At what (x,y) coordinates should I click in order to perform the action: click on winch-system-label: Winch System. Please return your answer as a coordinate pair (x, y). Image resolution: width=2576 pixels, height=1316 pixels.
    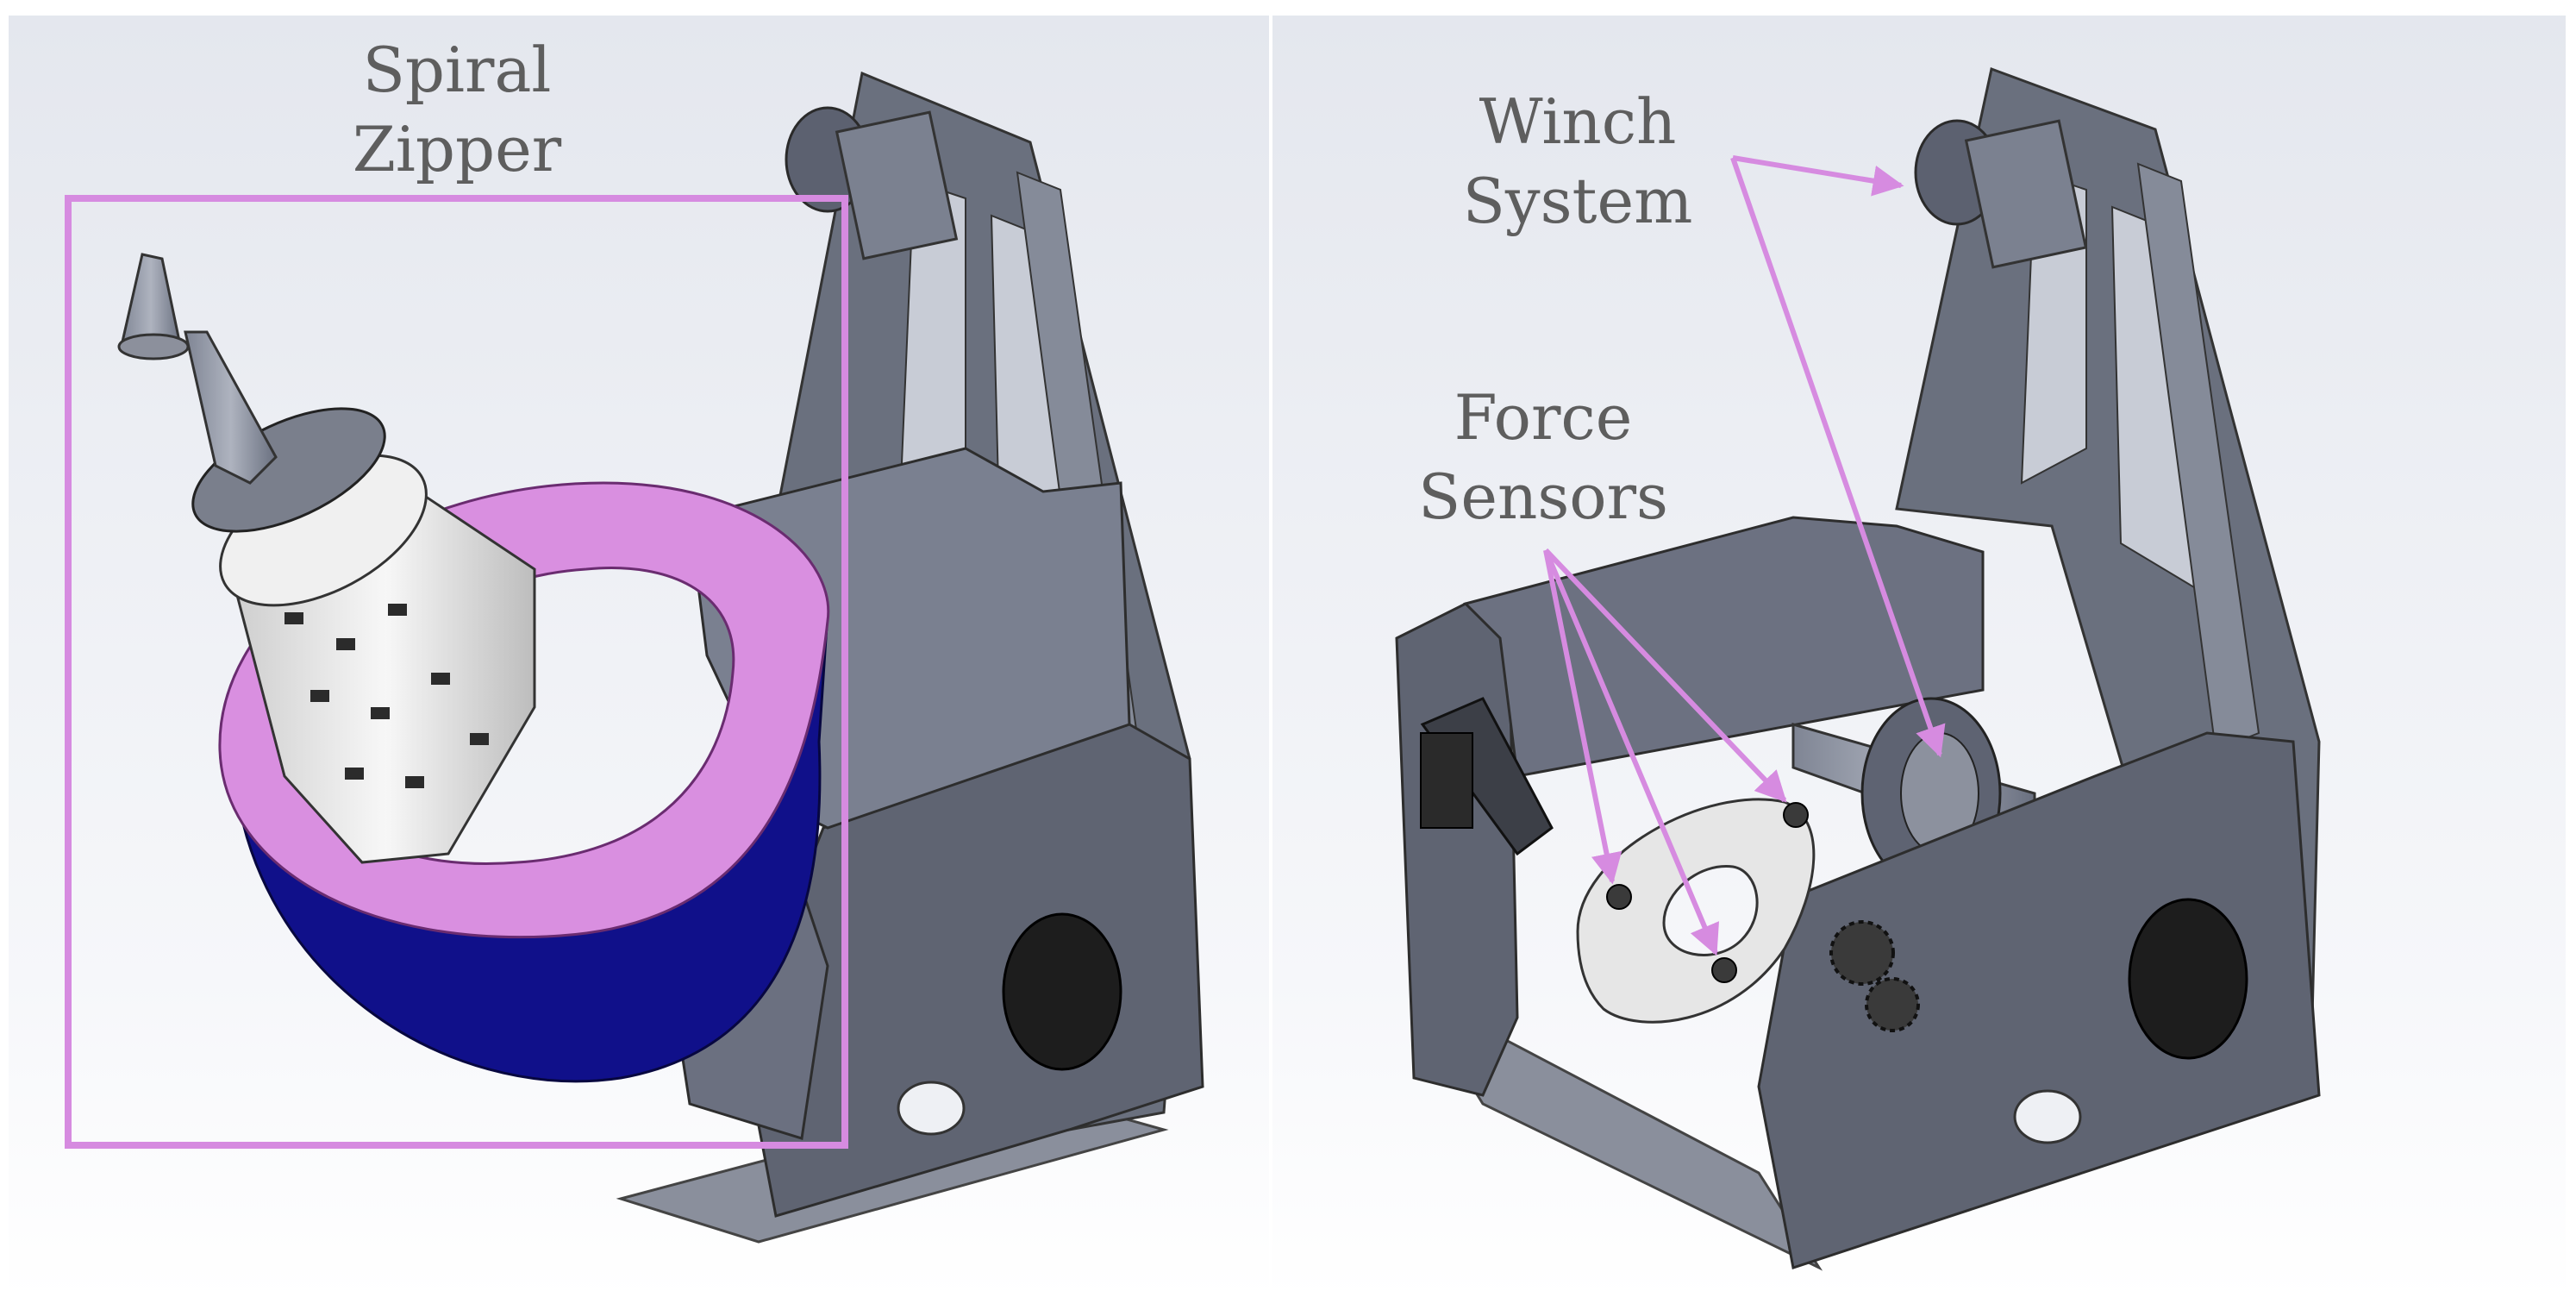
    Looking at the image, I should click on (1577, 161).